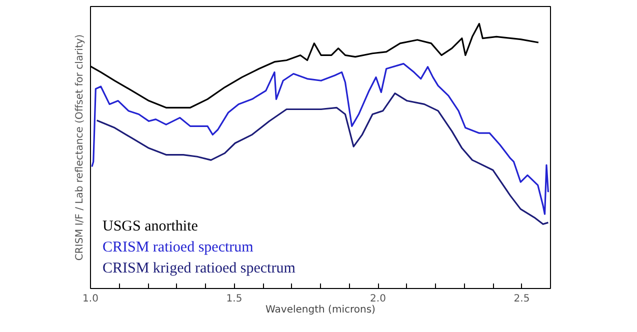  Describe the element at coordinates (522, 299) in the screenshot. I see `x-tick-label: 2.5` at that location.